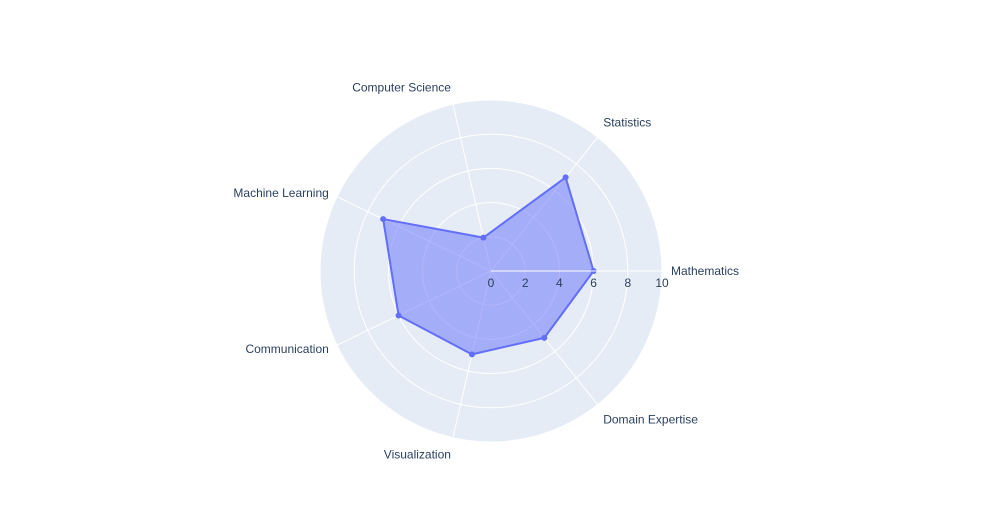  Describe the element at coordinates (627, 283) in the screenshot. I see `radial-tick-label: 8` at that location.